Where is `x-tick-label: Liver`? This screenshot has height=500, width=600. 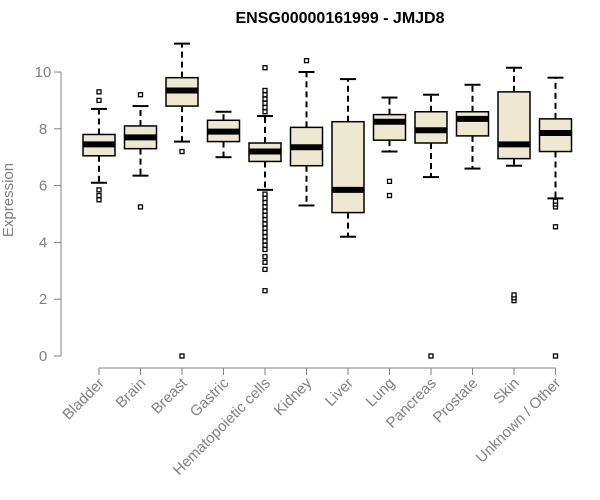
x-tick-label: Liver is located at coordinates (339, 392).